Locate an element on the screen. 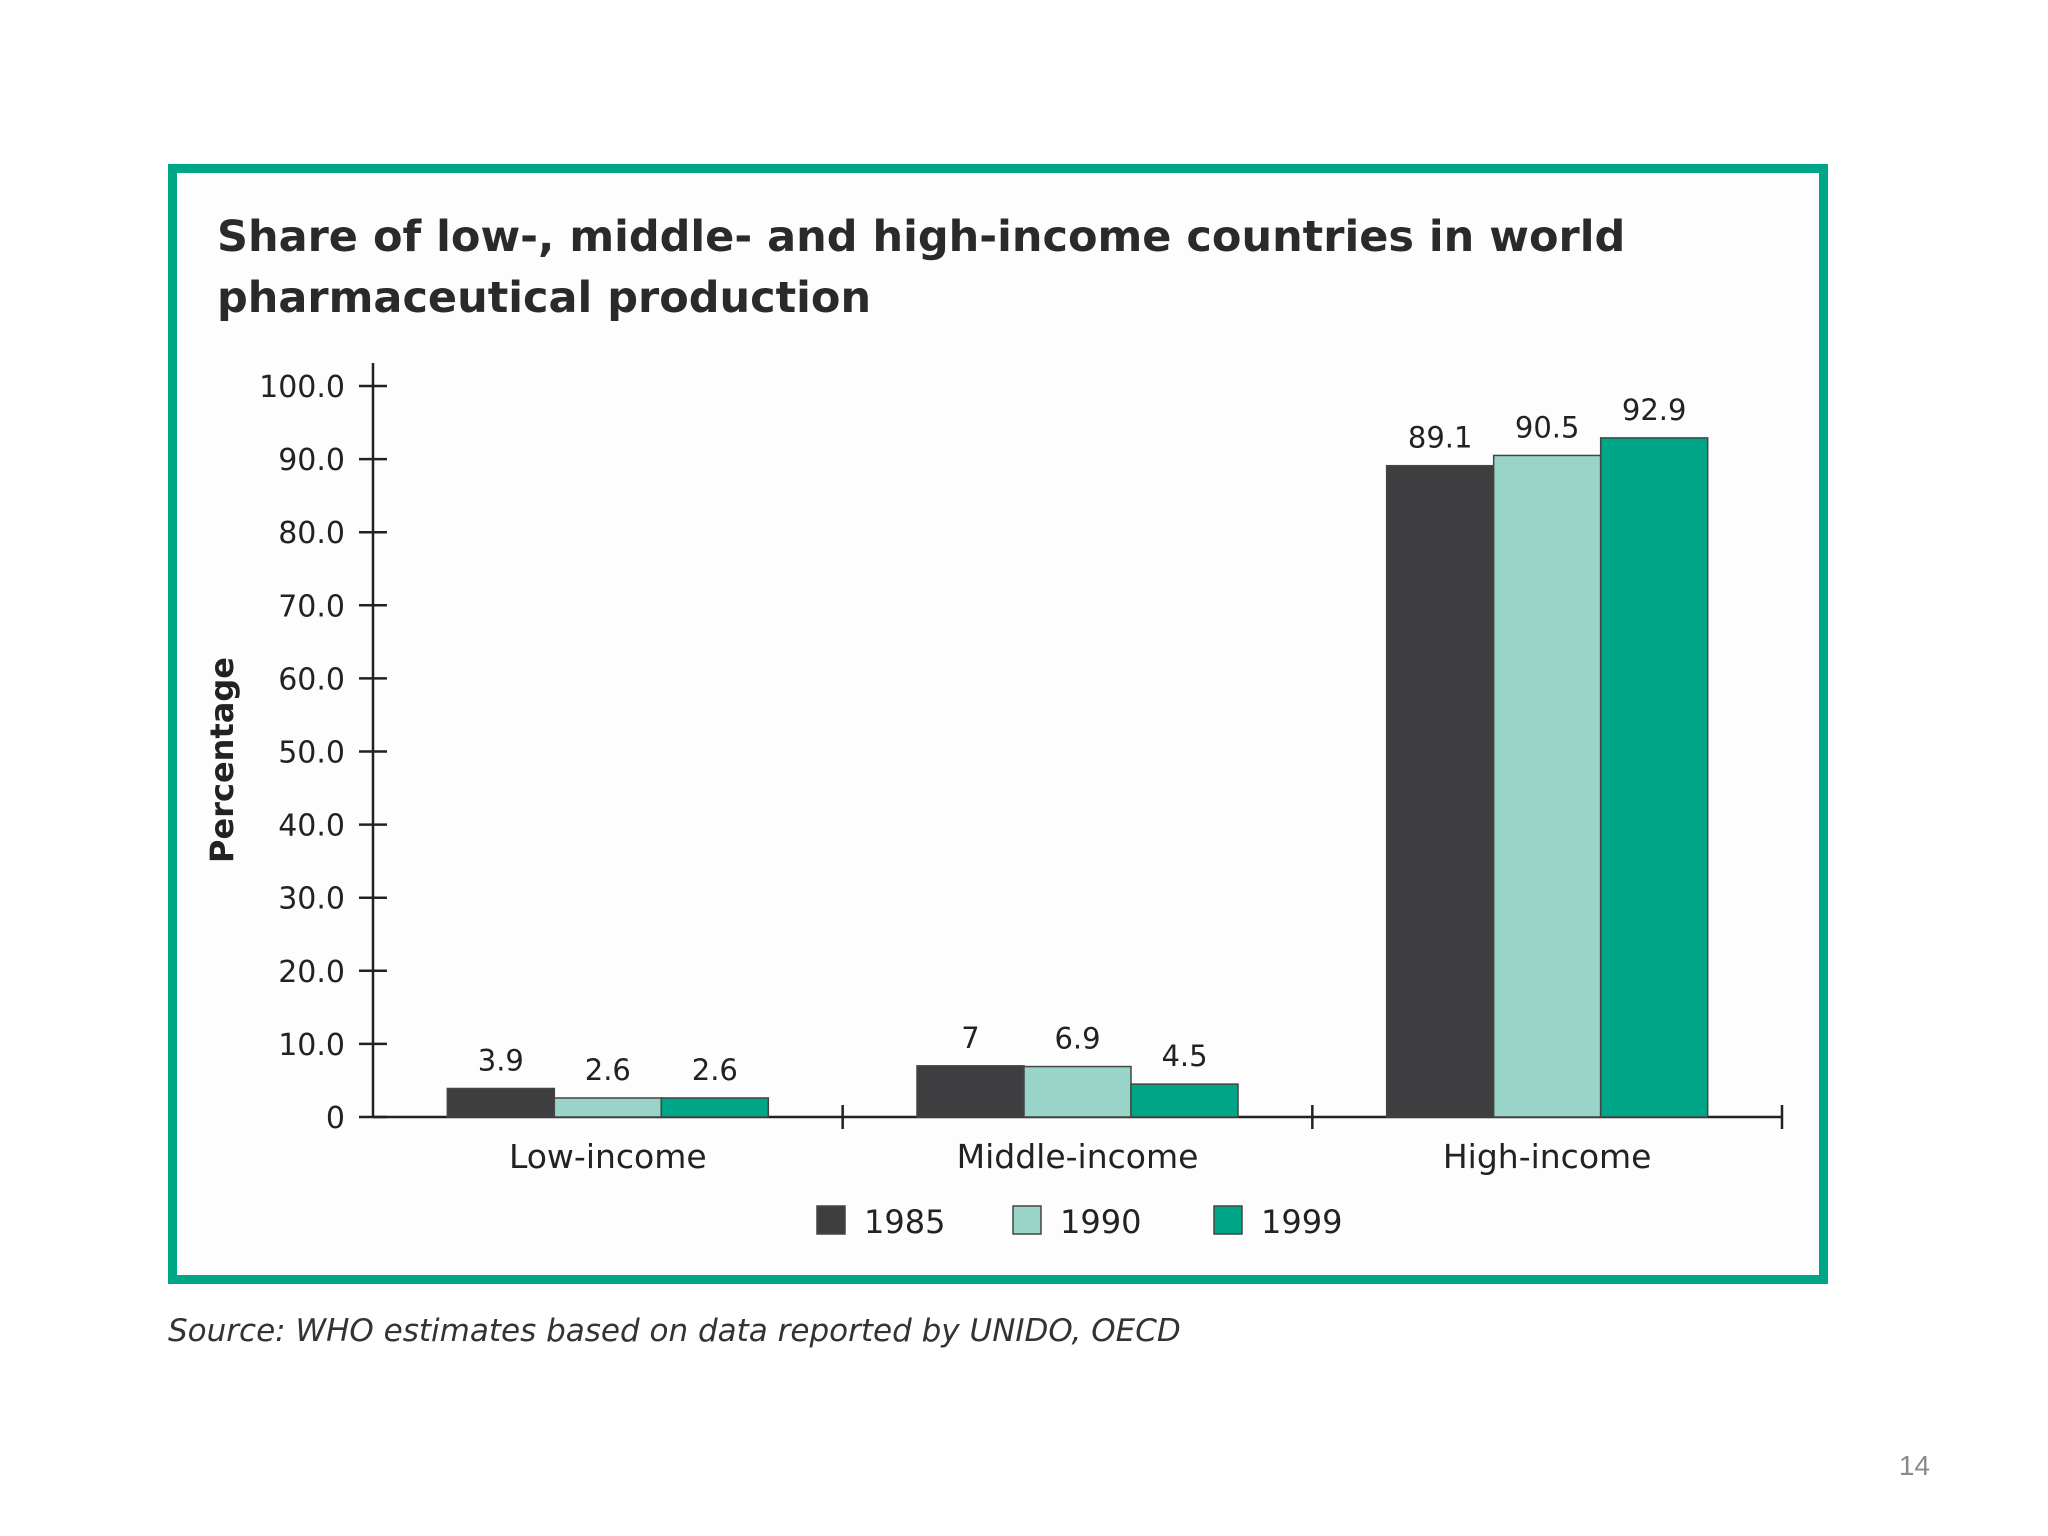  y-tick-label: 10.0 is located at coordinates (311, 1045).